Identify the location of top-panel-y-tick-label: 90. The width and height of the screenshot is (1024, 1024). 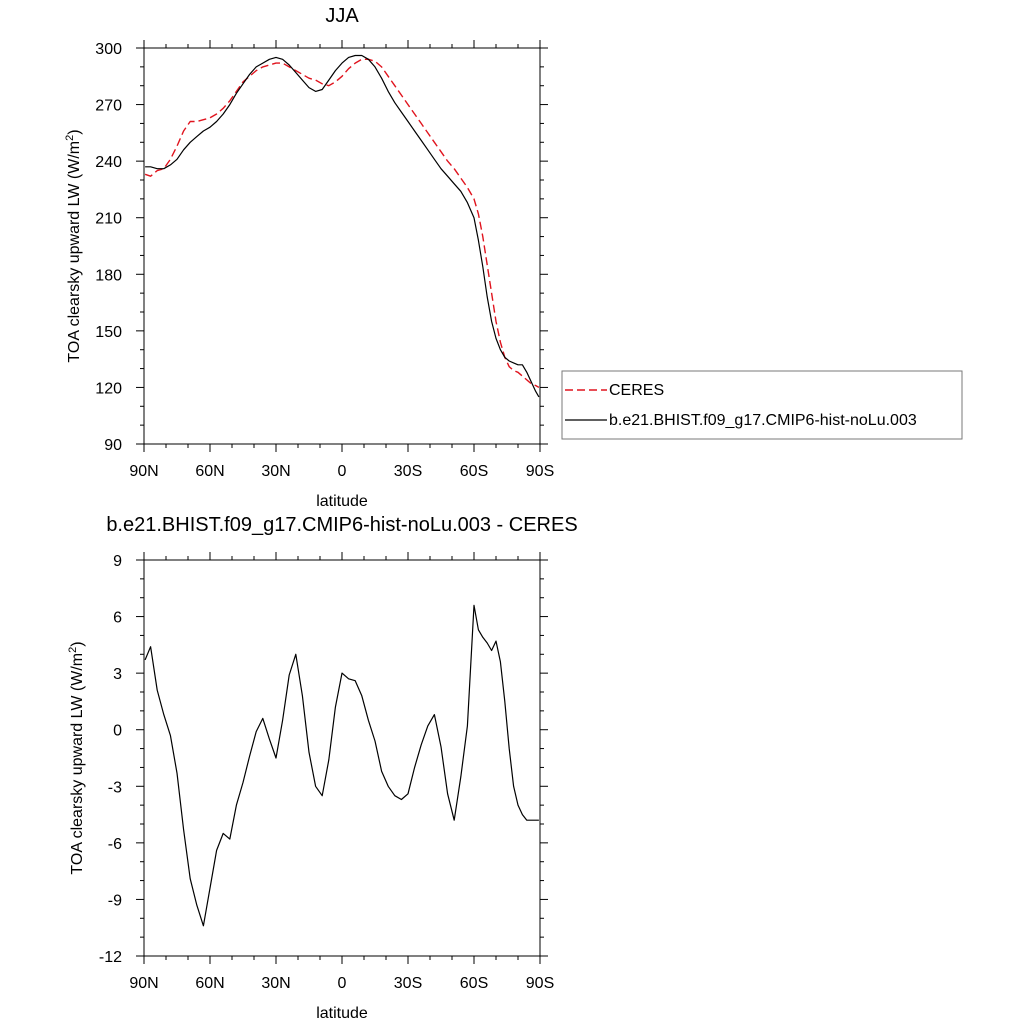
(113, 445).